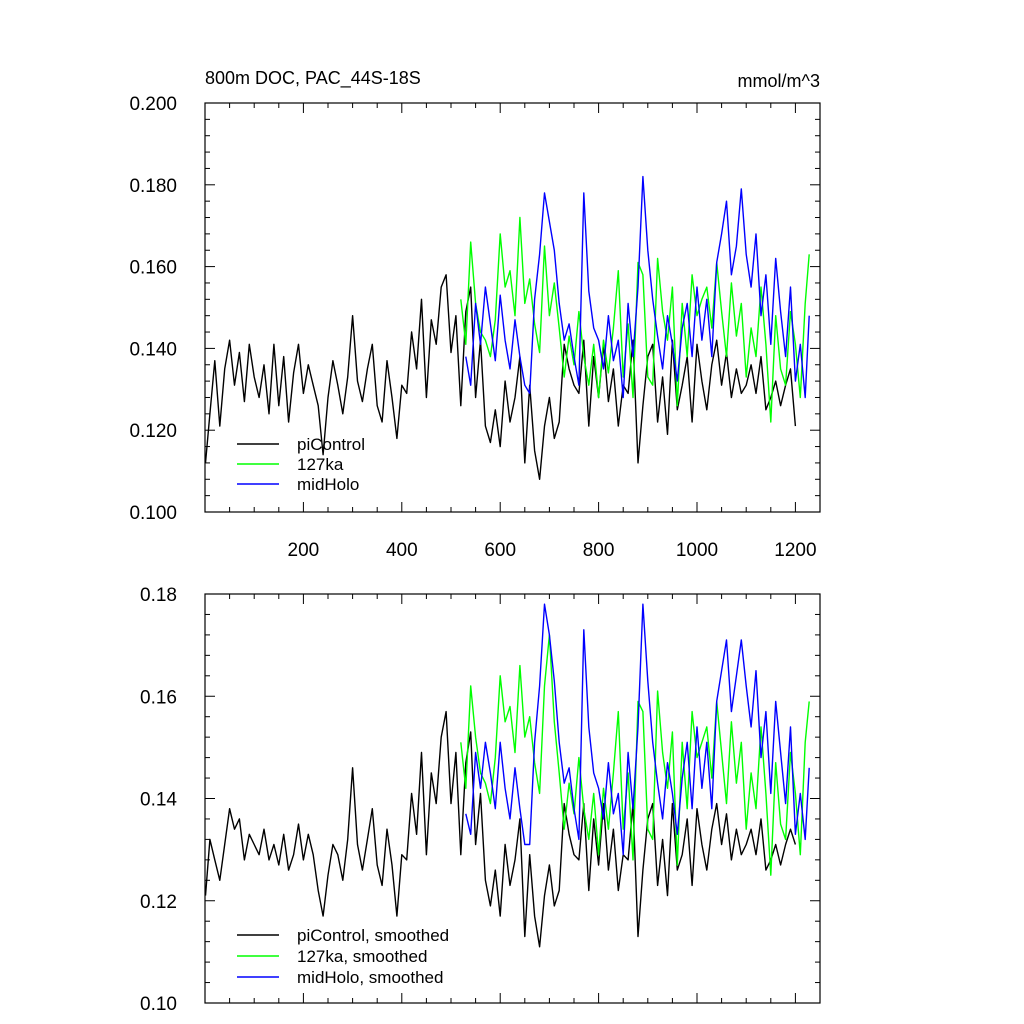 The width and height of the screenshot is (1024, 1024). Describe the element at coordinates (320, 464) in the screenshot. I see `legend-label: 127ka` at that location.